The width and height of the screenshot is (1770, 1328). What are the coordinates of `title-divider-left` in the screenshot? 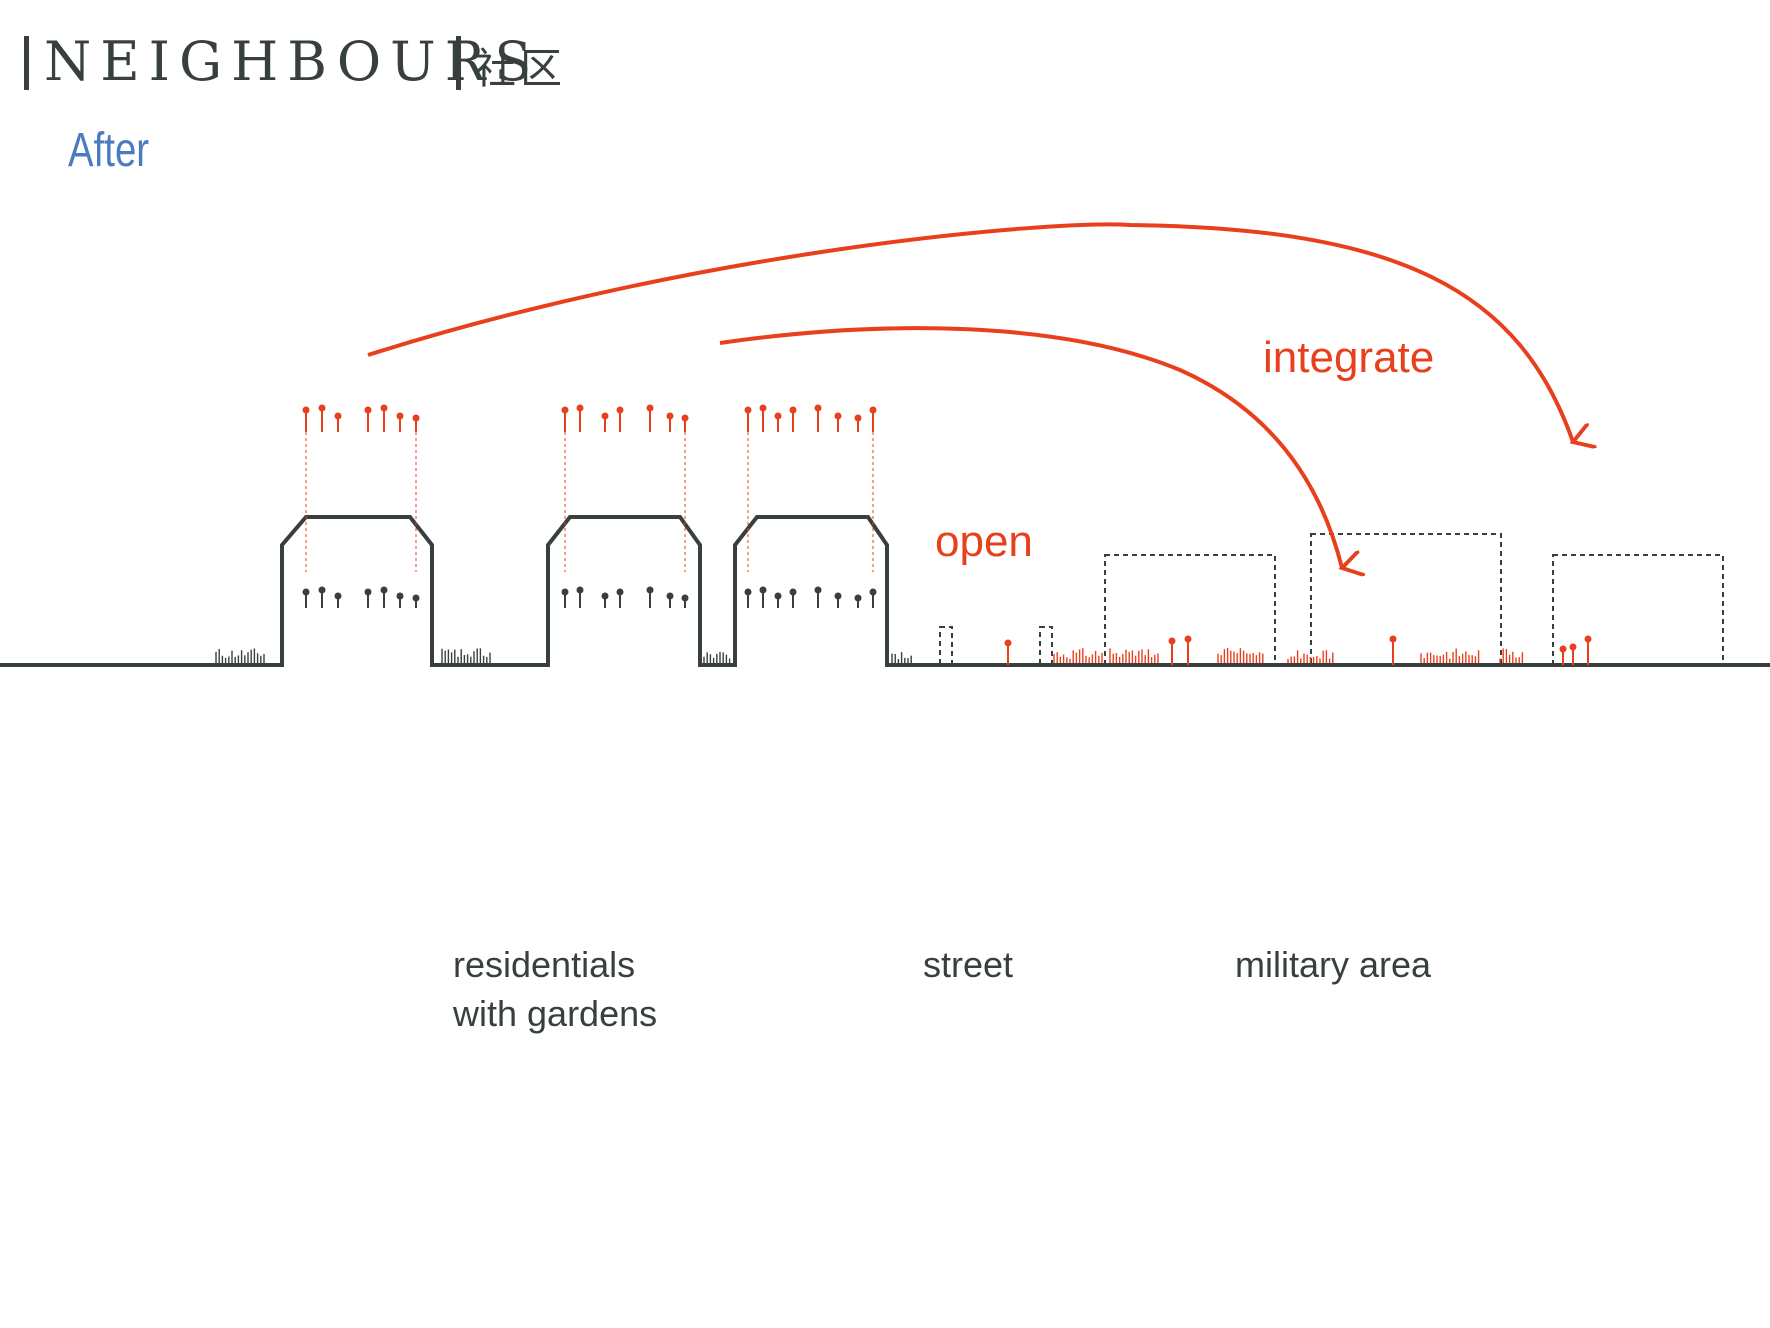 It's located at (26, 63).